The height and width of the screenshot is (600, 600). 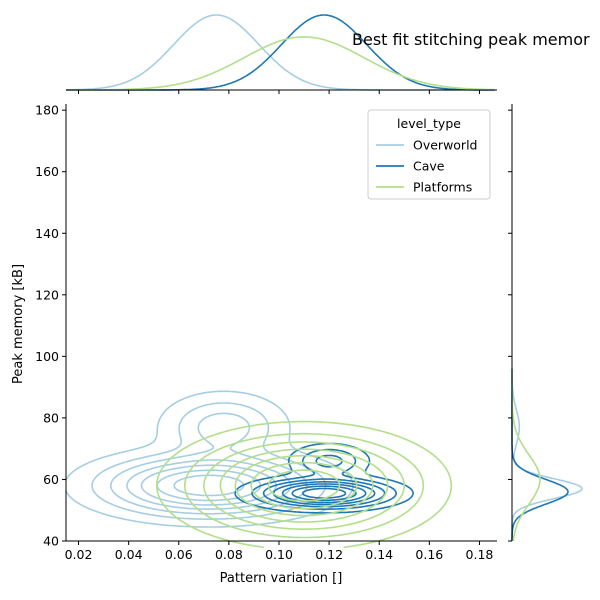 I want to click on x-tick-label: 0.16, so click(x=429, y=554).